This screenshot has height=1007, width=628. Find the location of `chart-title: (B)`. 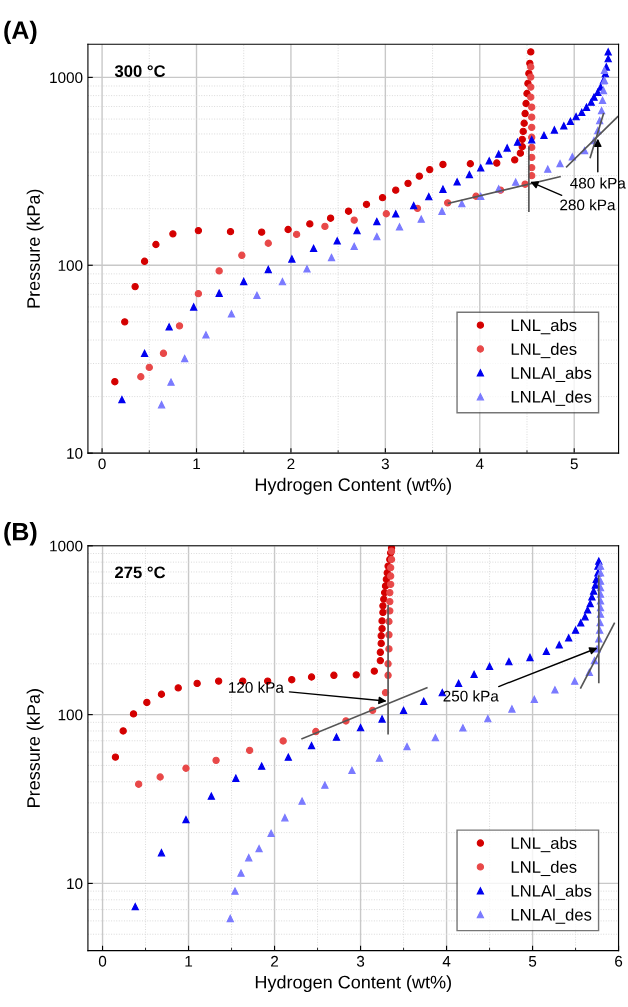

chart-title: (B) is located at coordinates (20, 534).